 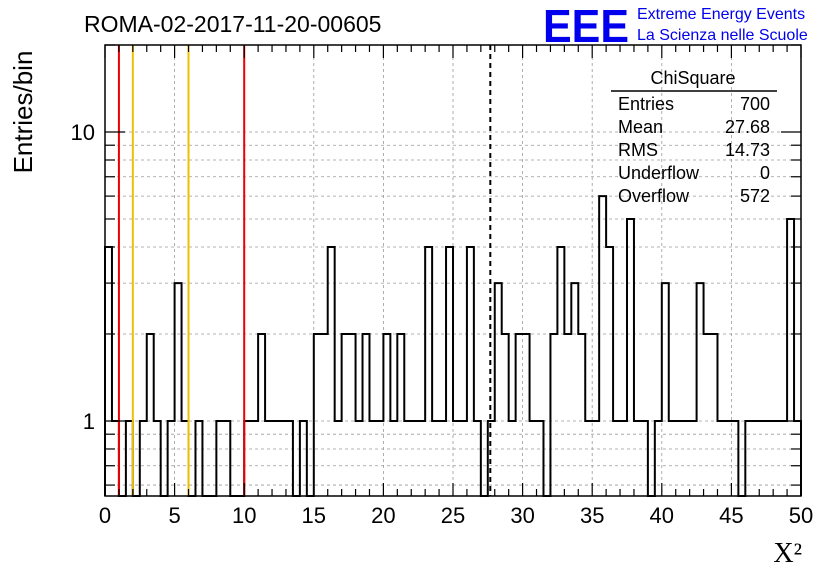 I want to click on x-tick-label: 25, so click(x=453, y=515).